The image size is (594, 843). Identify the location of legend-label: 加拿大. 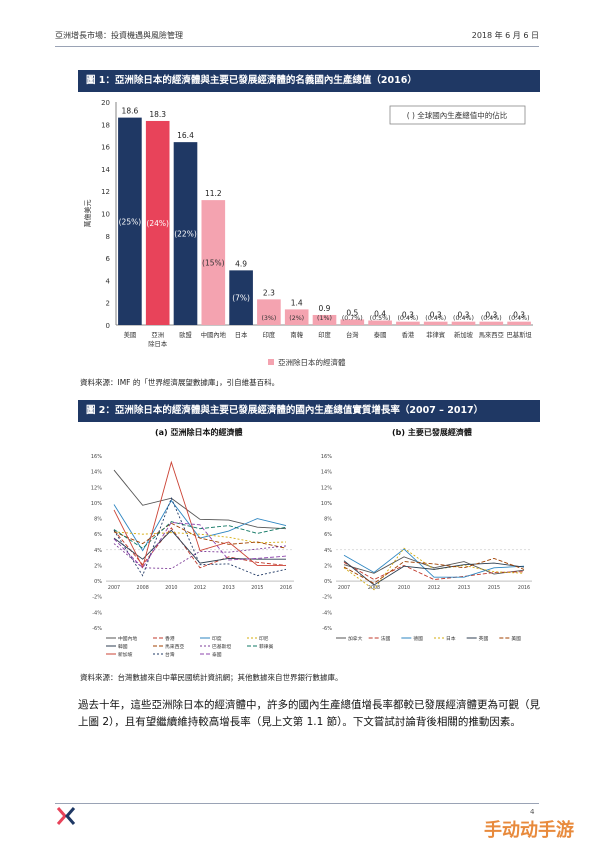
(355, 638).